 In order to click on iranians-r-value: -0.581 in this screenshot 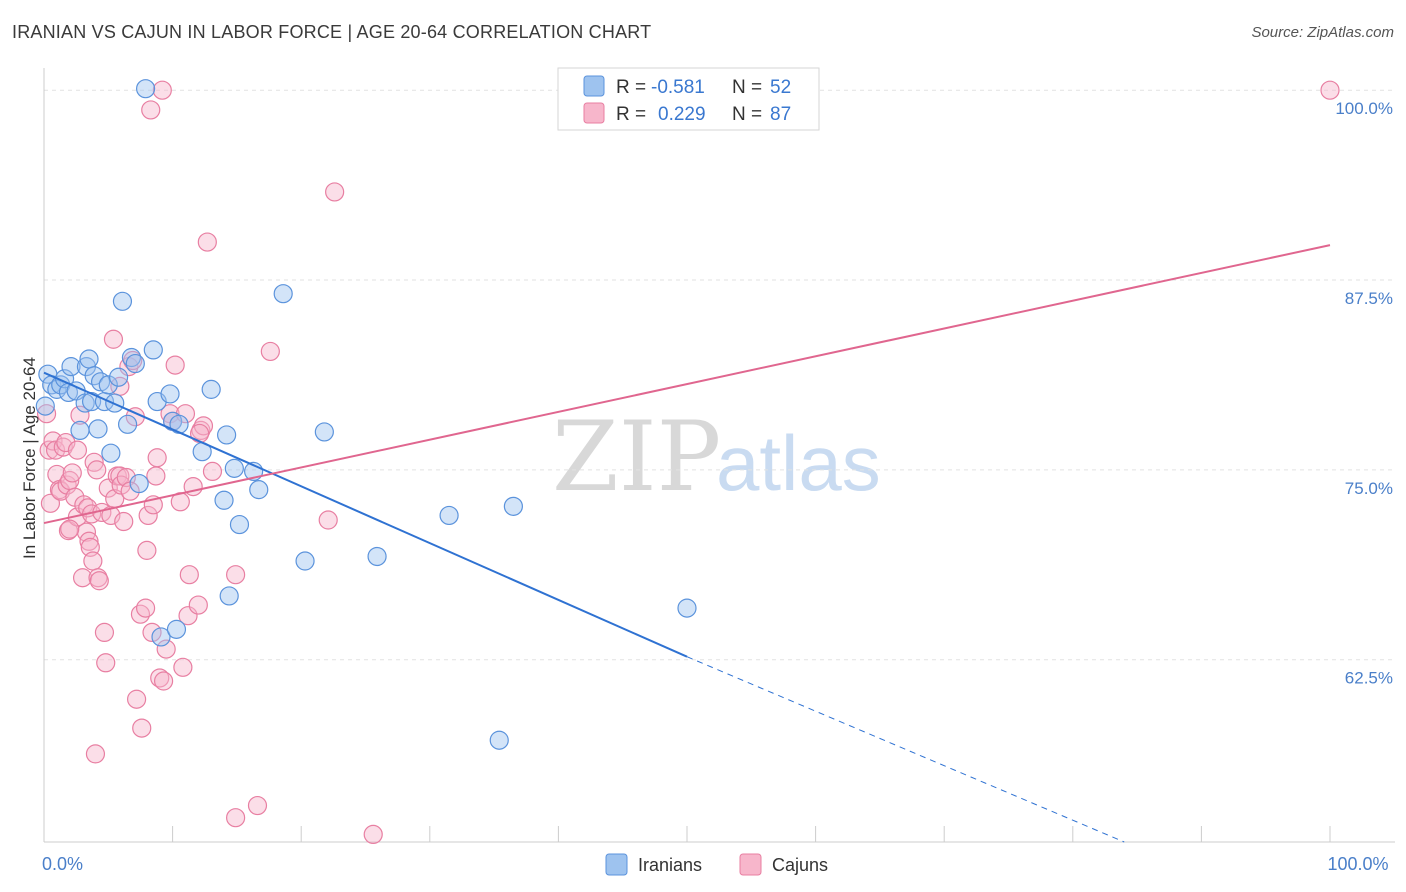, I will do `click(678, 87)`.